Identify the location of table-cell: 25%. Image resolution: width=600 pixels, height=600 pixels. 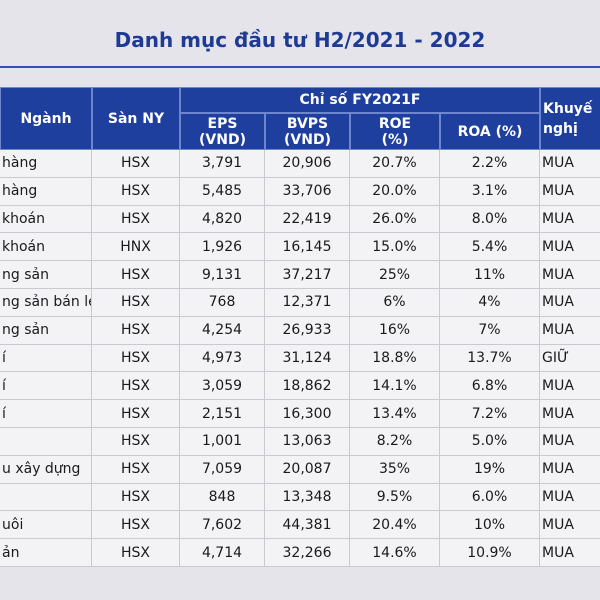
(395, 275).